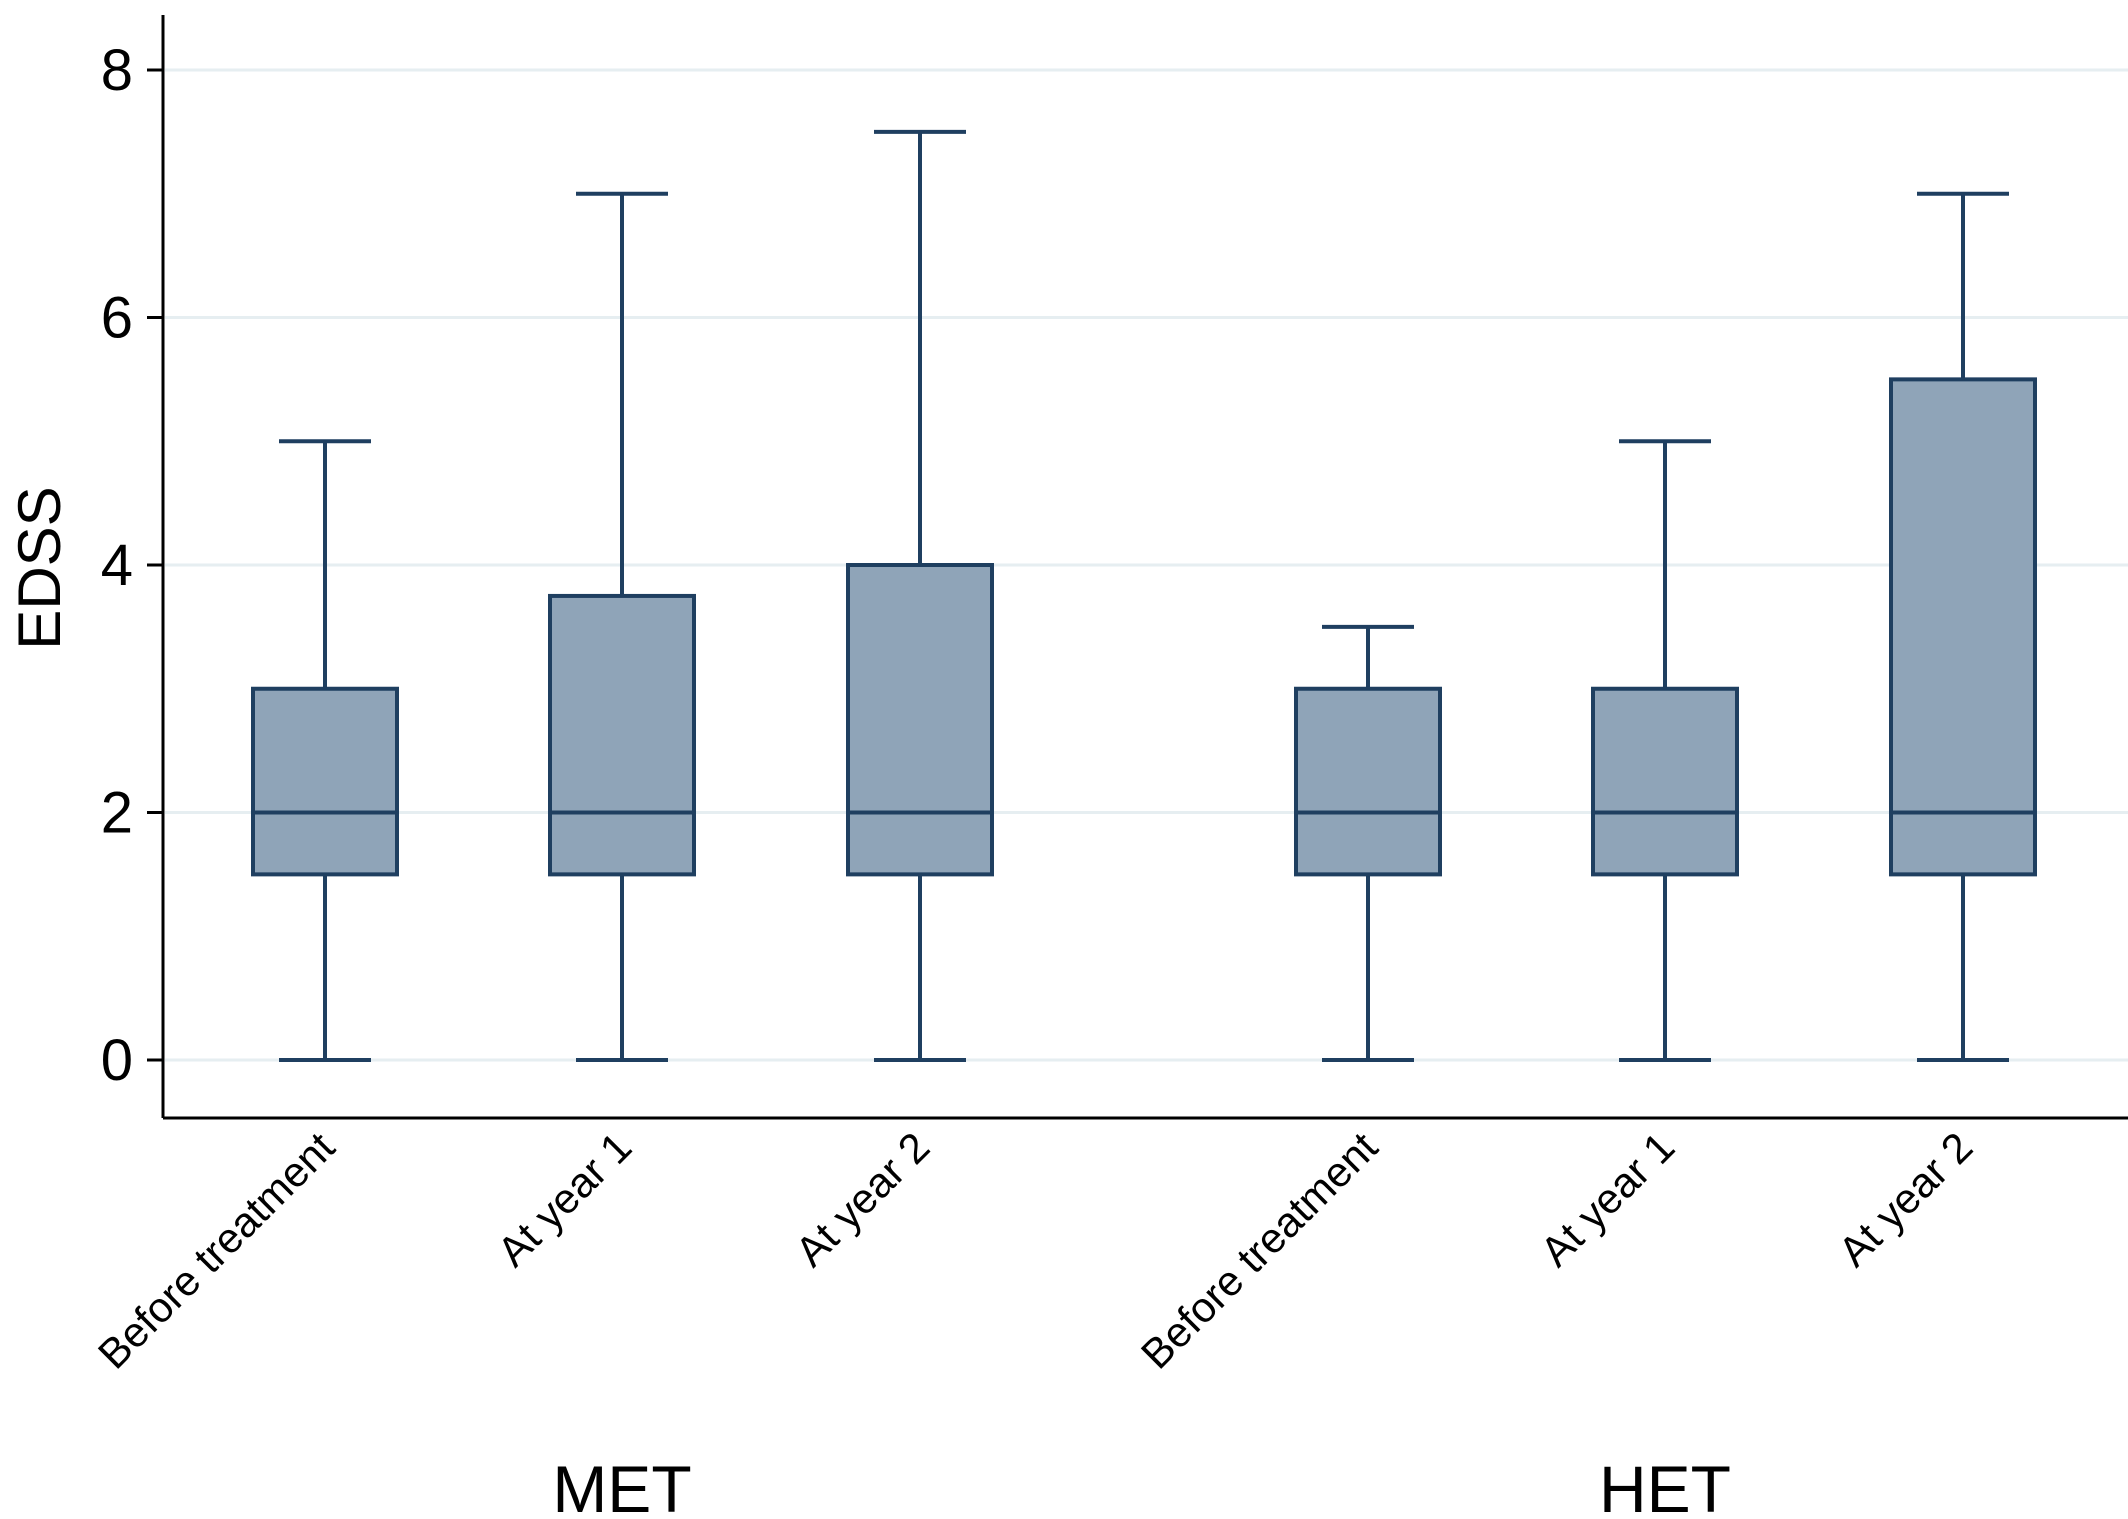  I want to click on het-box-1-iqr, so click(1368, 781).